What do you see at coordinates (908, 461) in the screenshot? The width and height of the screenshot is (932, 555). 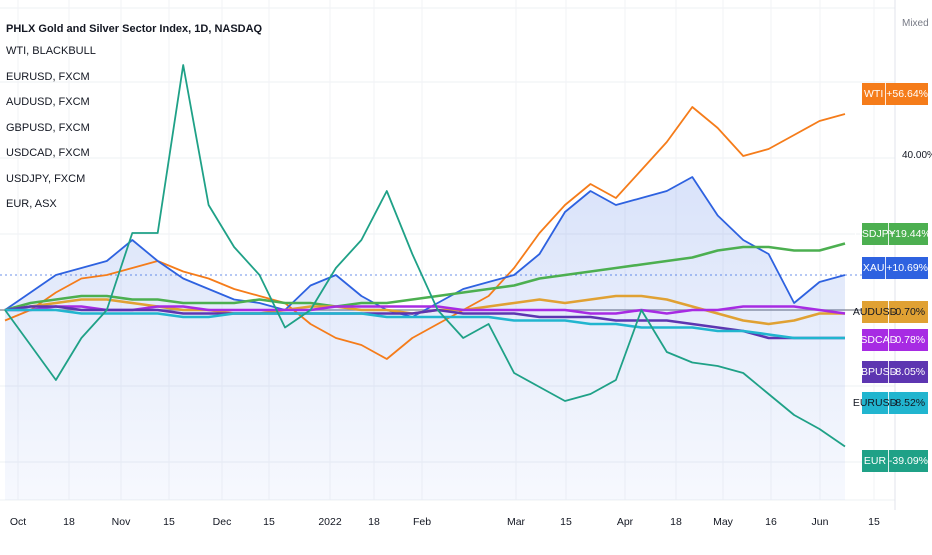 I see `badge-eur-value: -39.09%` at bounding box center [908, 461].